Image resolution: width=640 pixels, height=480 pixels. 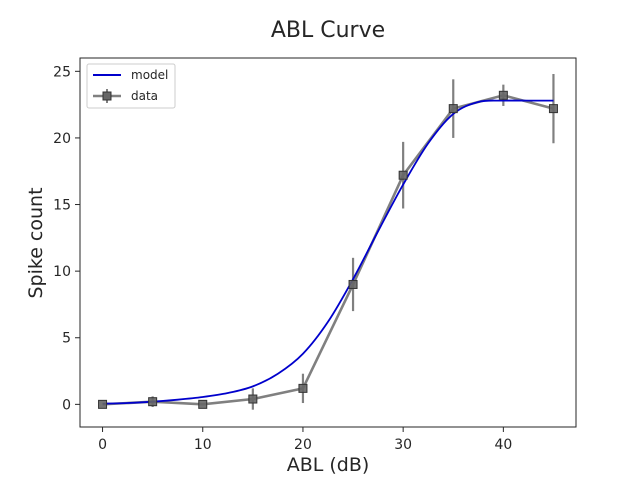 What do you see at coordinates (149, 75) in the screenshot?
I see `legend-model-label: model` at bounding box center [149, 75].